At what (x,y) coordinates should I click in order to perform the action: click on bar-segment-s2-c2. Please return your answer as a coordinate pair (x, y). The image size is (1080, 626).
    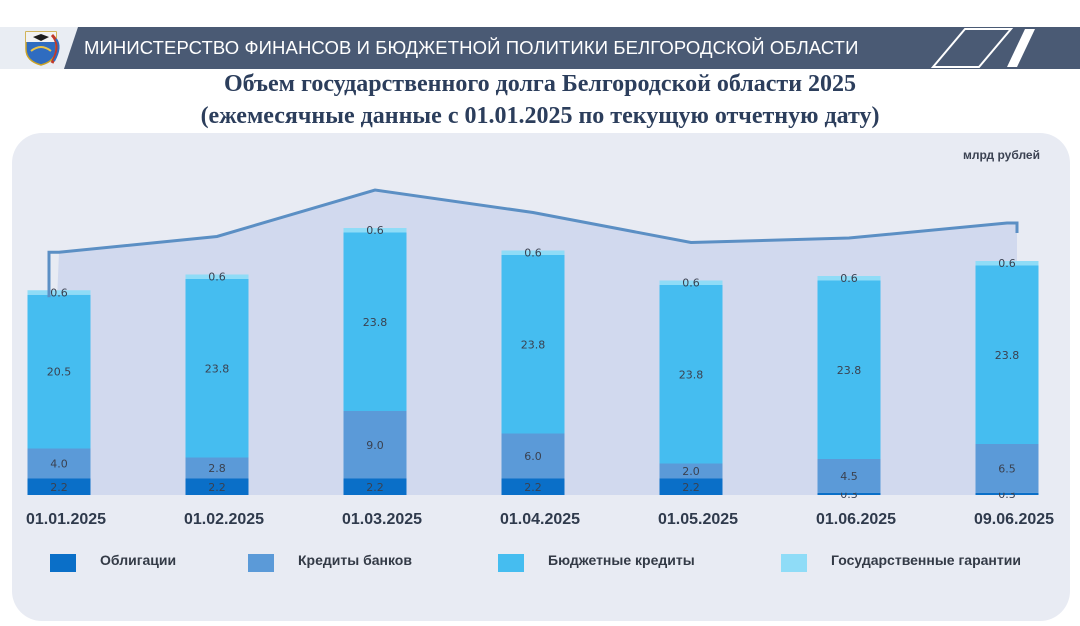
    Looking at the image, I should click on (375, 321).